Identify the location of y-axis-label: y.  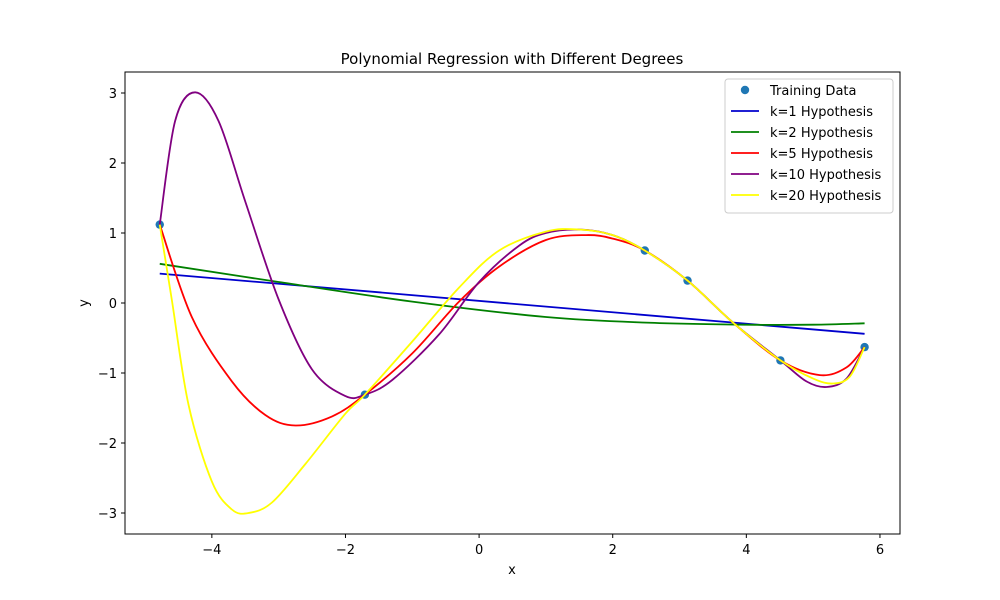
(84, 303).